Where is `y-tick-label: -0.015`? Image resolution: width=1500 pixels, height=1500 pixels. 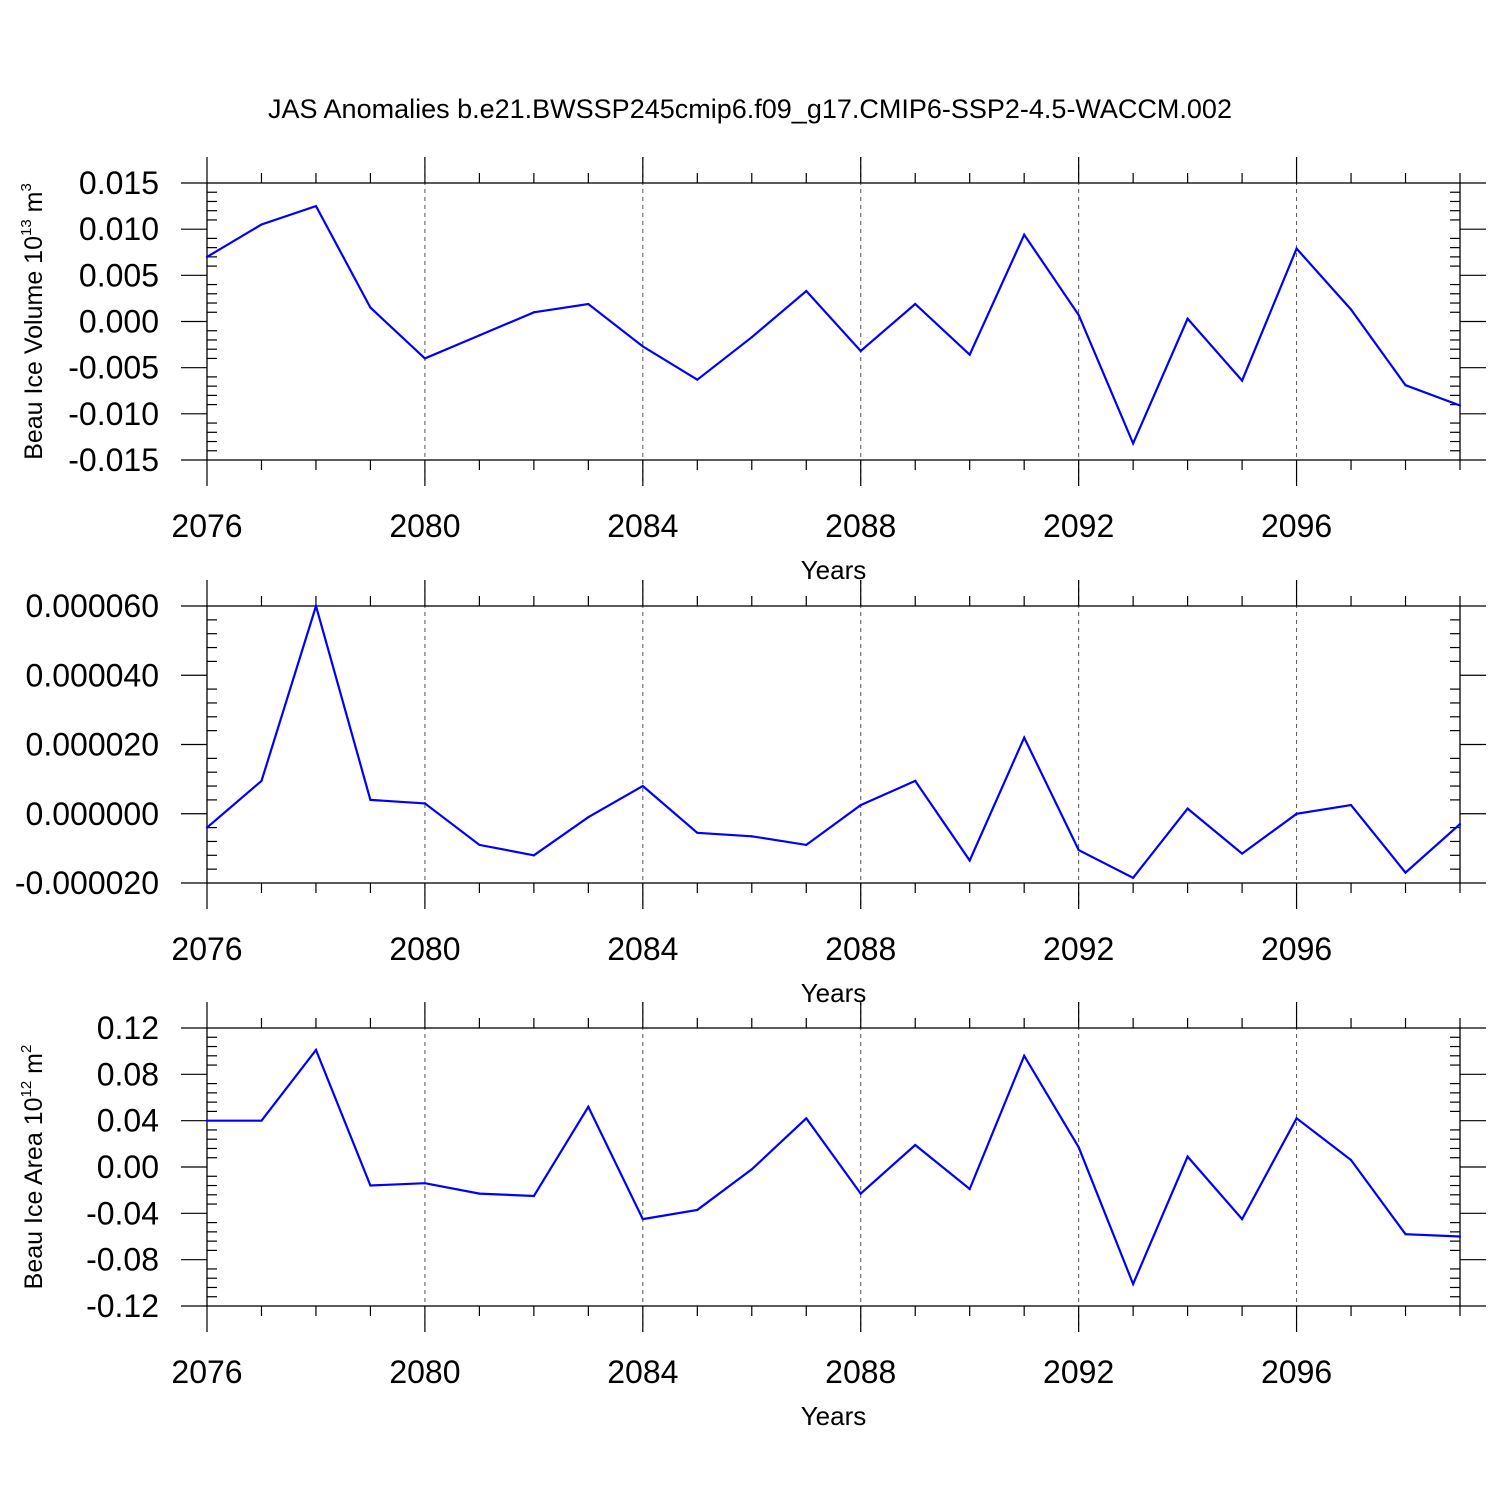 y-tick-label: -0.015 is located at coordinates (113, 460).